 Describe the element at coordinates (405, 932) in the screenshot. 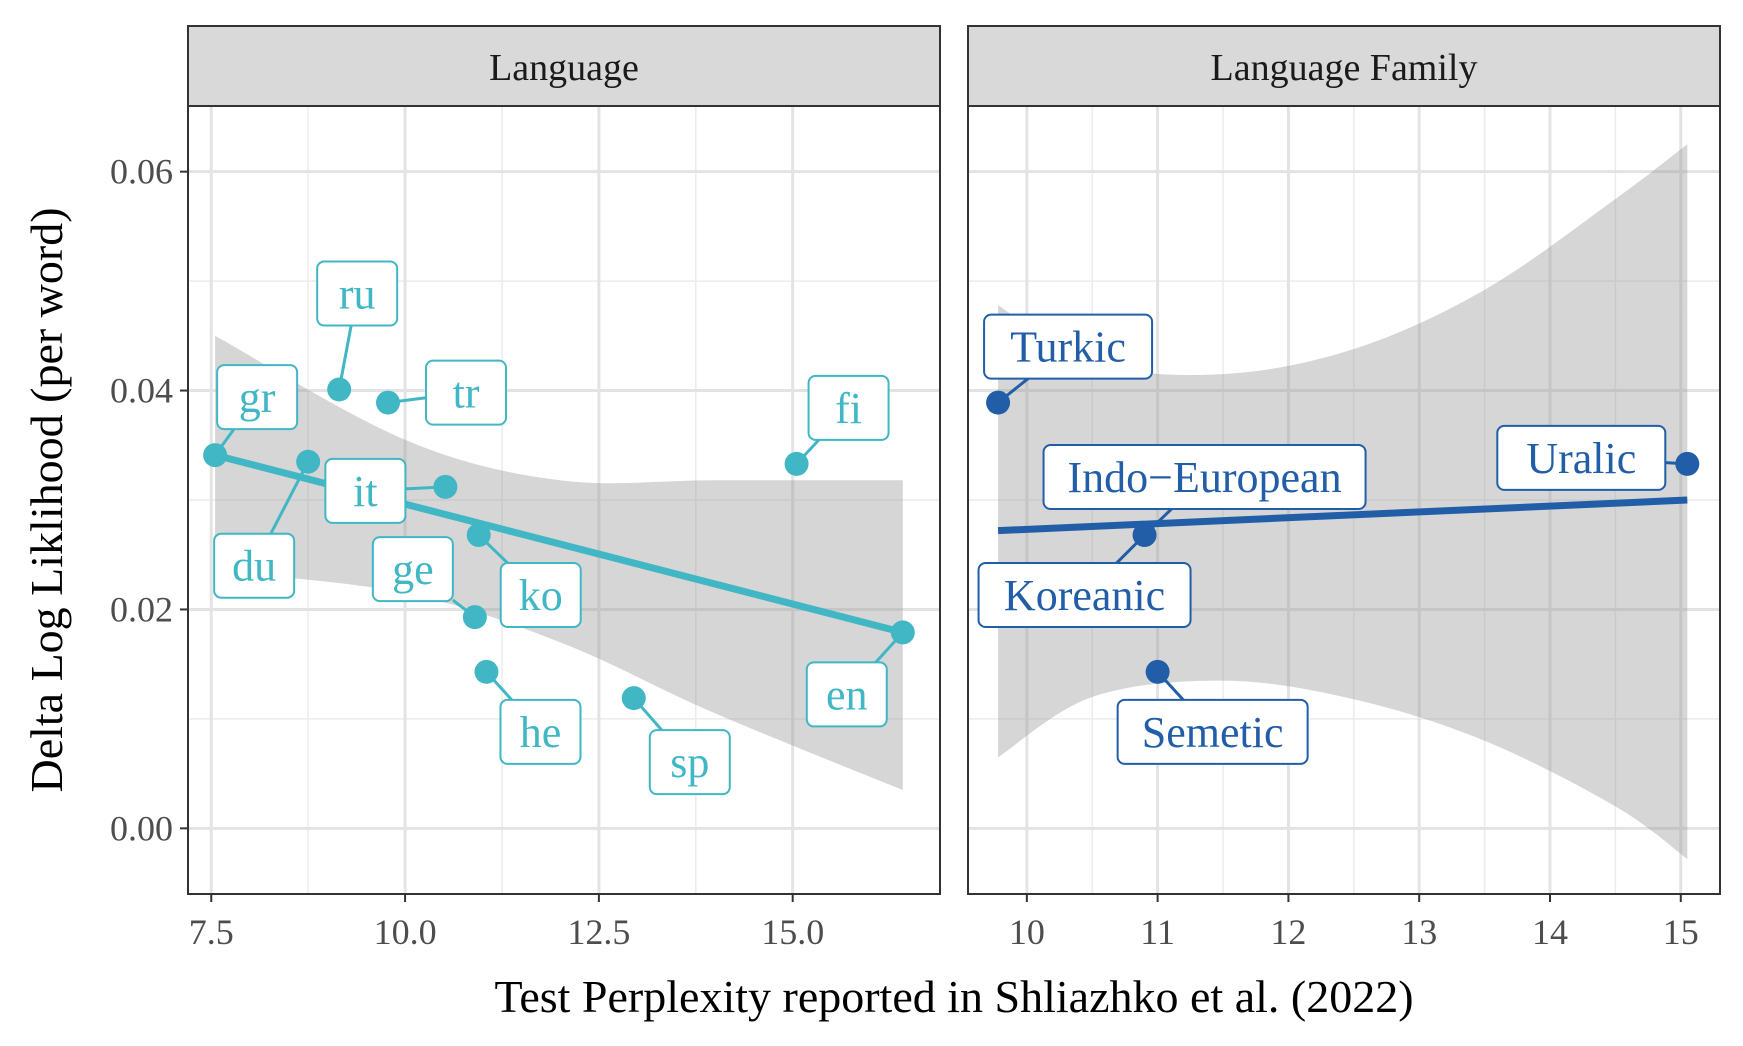

I see `x-tick-label: 10.0` at that location.